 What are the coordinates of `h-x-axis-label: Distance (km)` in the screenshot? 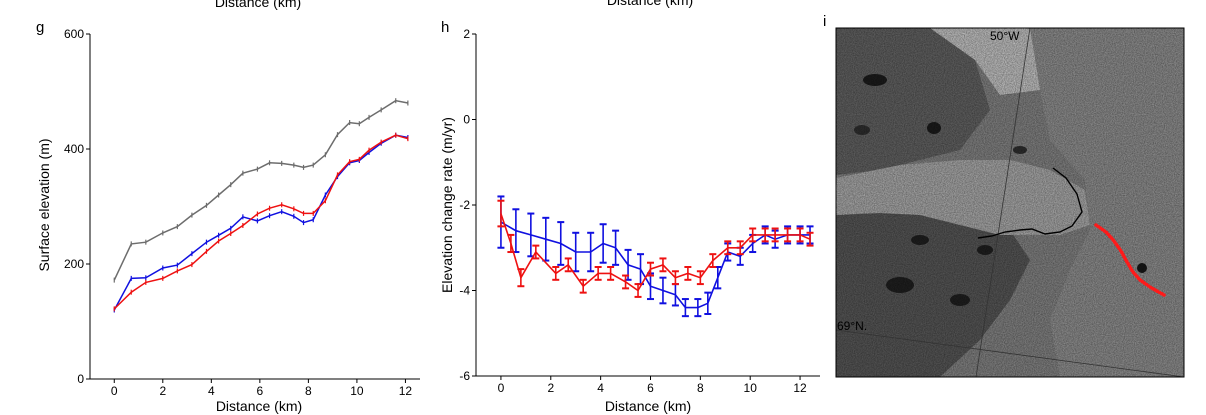 It's located at (648, 406).